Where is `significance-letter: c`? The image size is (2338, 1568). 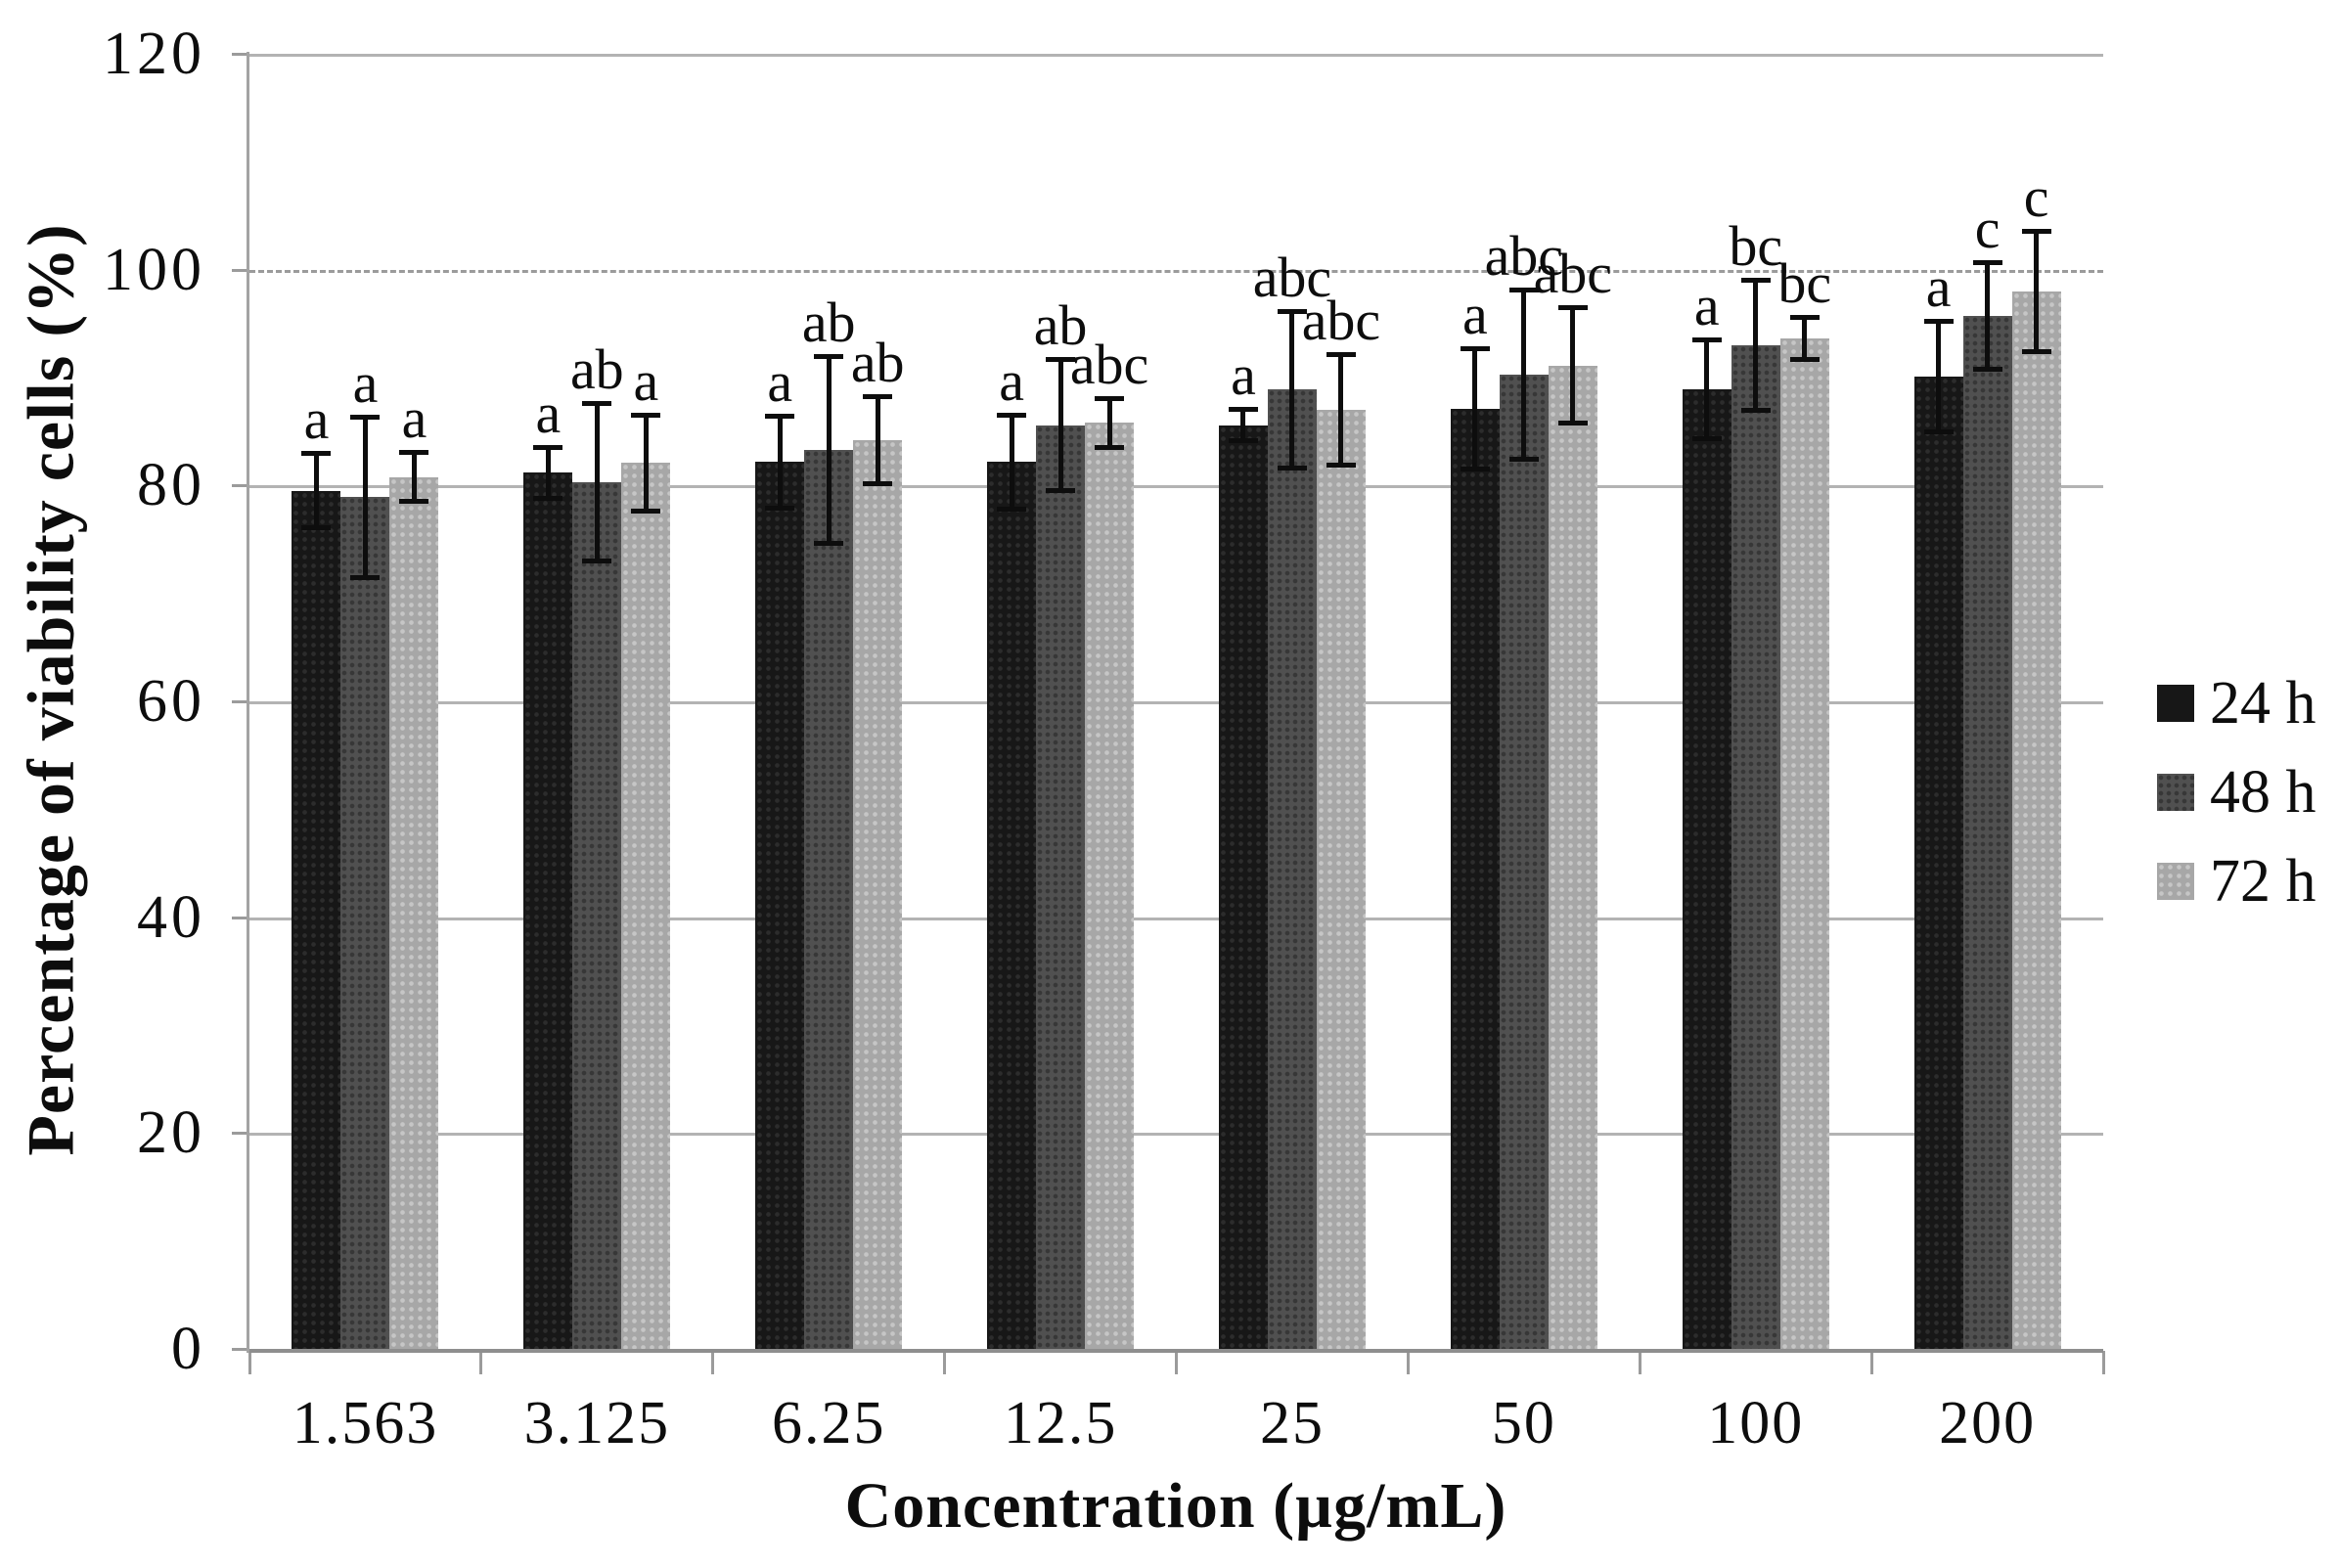
significance-letter: c is located at coordinates (2036, 196).